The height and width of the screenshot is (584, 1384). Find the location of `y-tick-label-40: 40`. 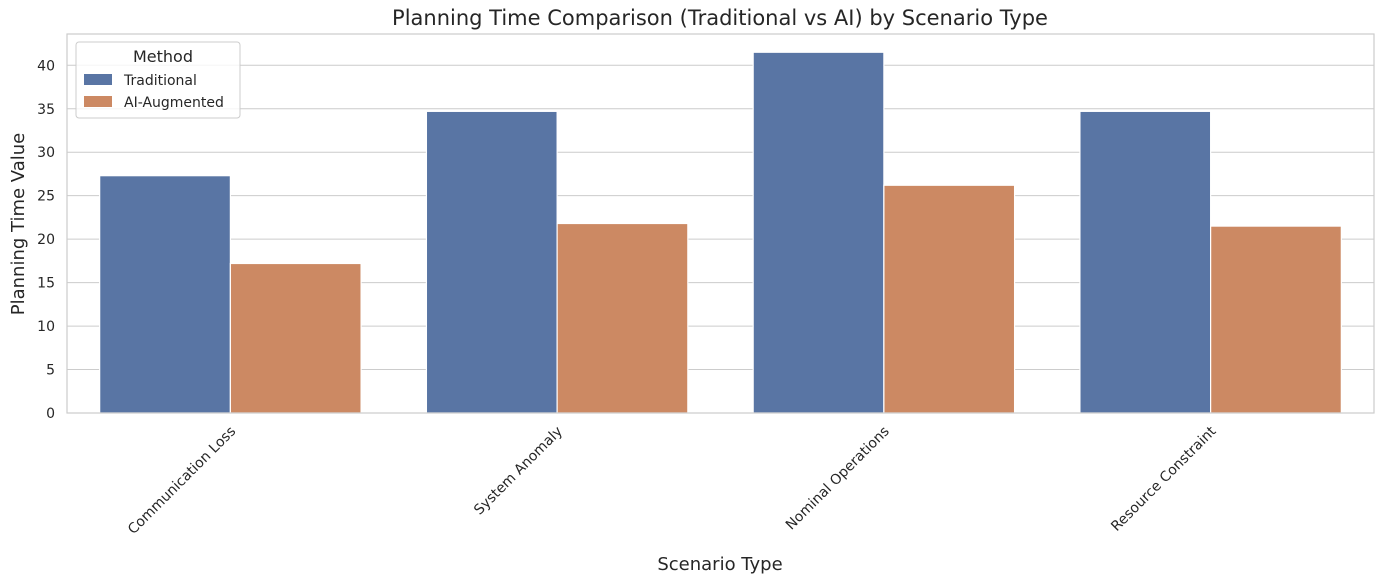

y-tick-label-40: 40 is located at coordinates (46, 66).